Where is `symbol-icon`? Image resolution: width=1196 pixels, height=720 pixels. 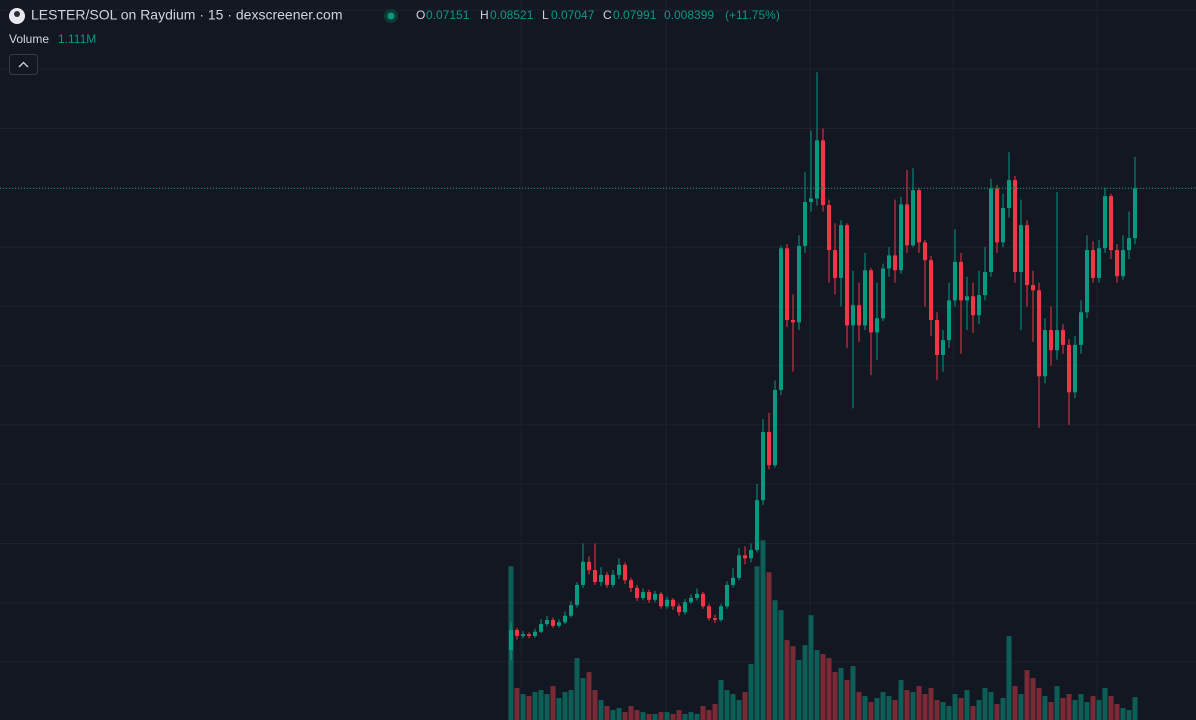
symbol-icon is located at coordinates (17, 14).